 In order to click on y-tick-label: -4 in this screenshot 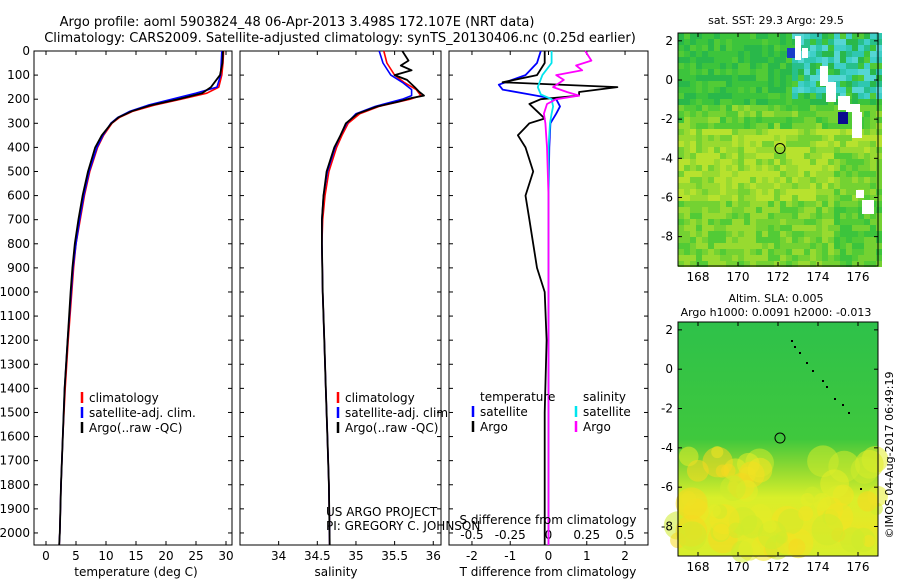, I will do `click(667, 158)`.